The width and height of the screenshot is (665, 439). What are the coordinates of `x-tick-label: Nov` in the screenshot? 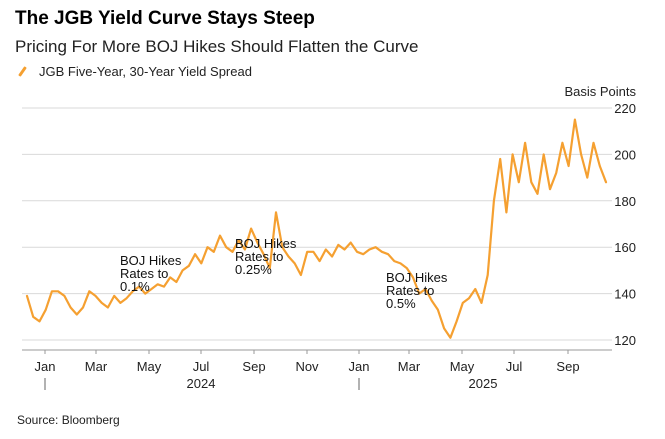 It's located at (307, 366).